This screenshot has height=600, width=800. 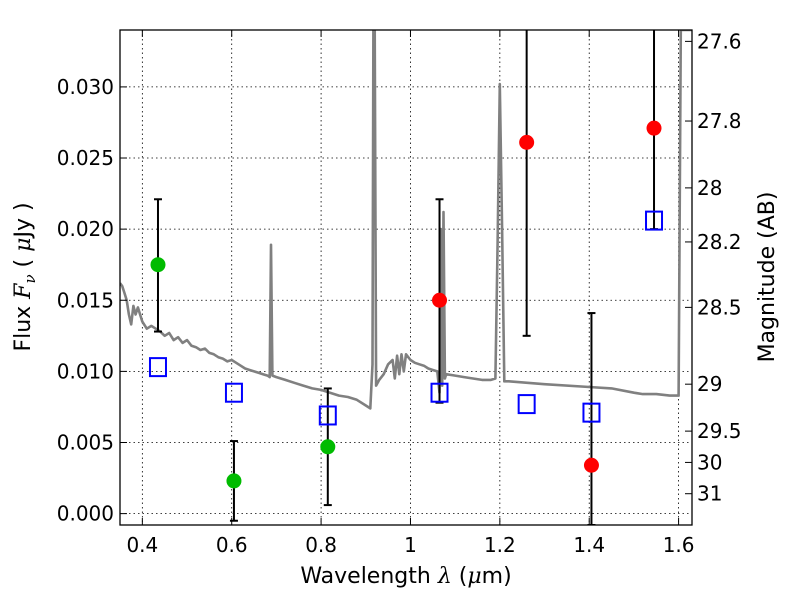 I want to click on y2-tick-label: 30, so click(x=709, y=462).